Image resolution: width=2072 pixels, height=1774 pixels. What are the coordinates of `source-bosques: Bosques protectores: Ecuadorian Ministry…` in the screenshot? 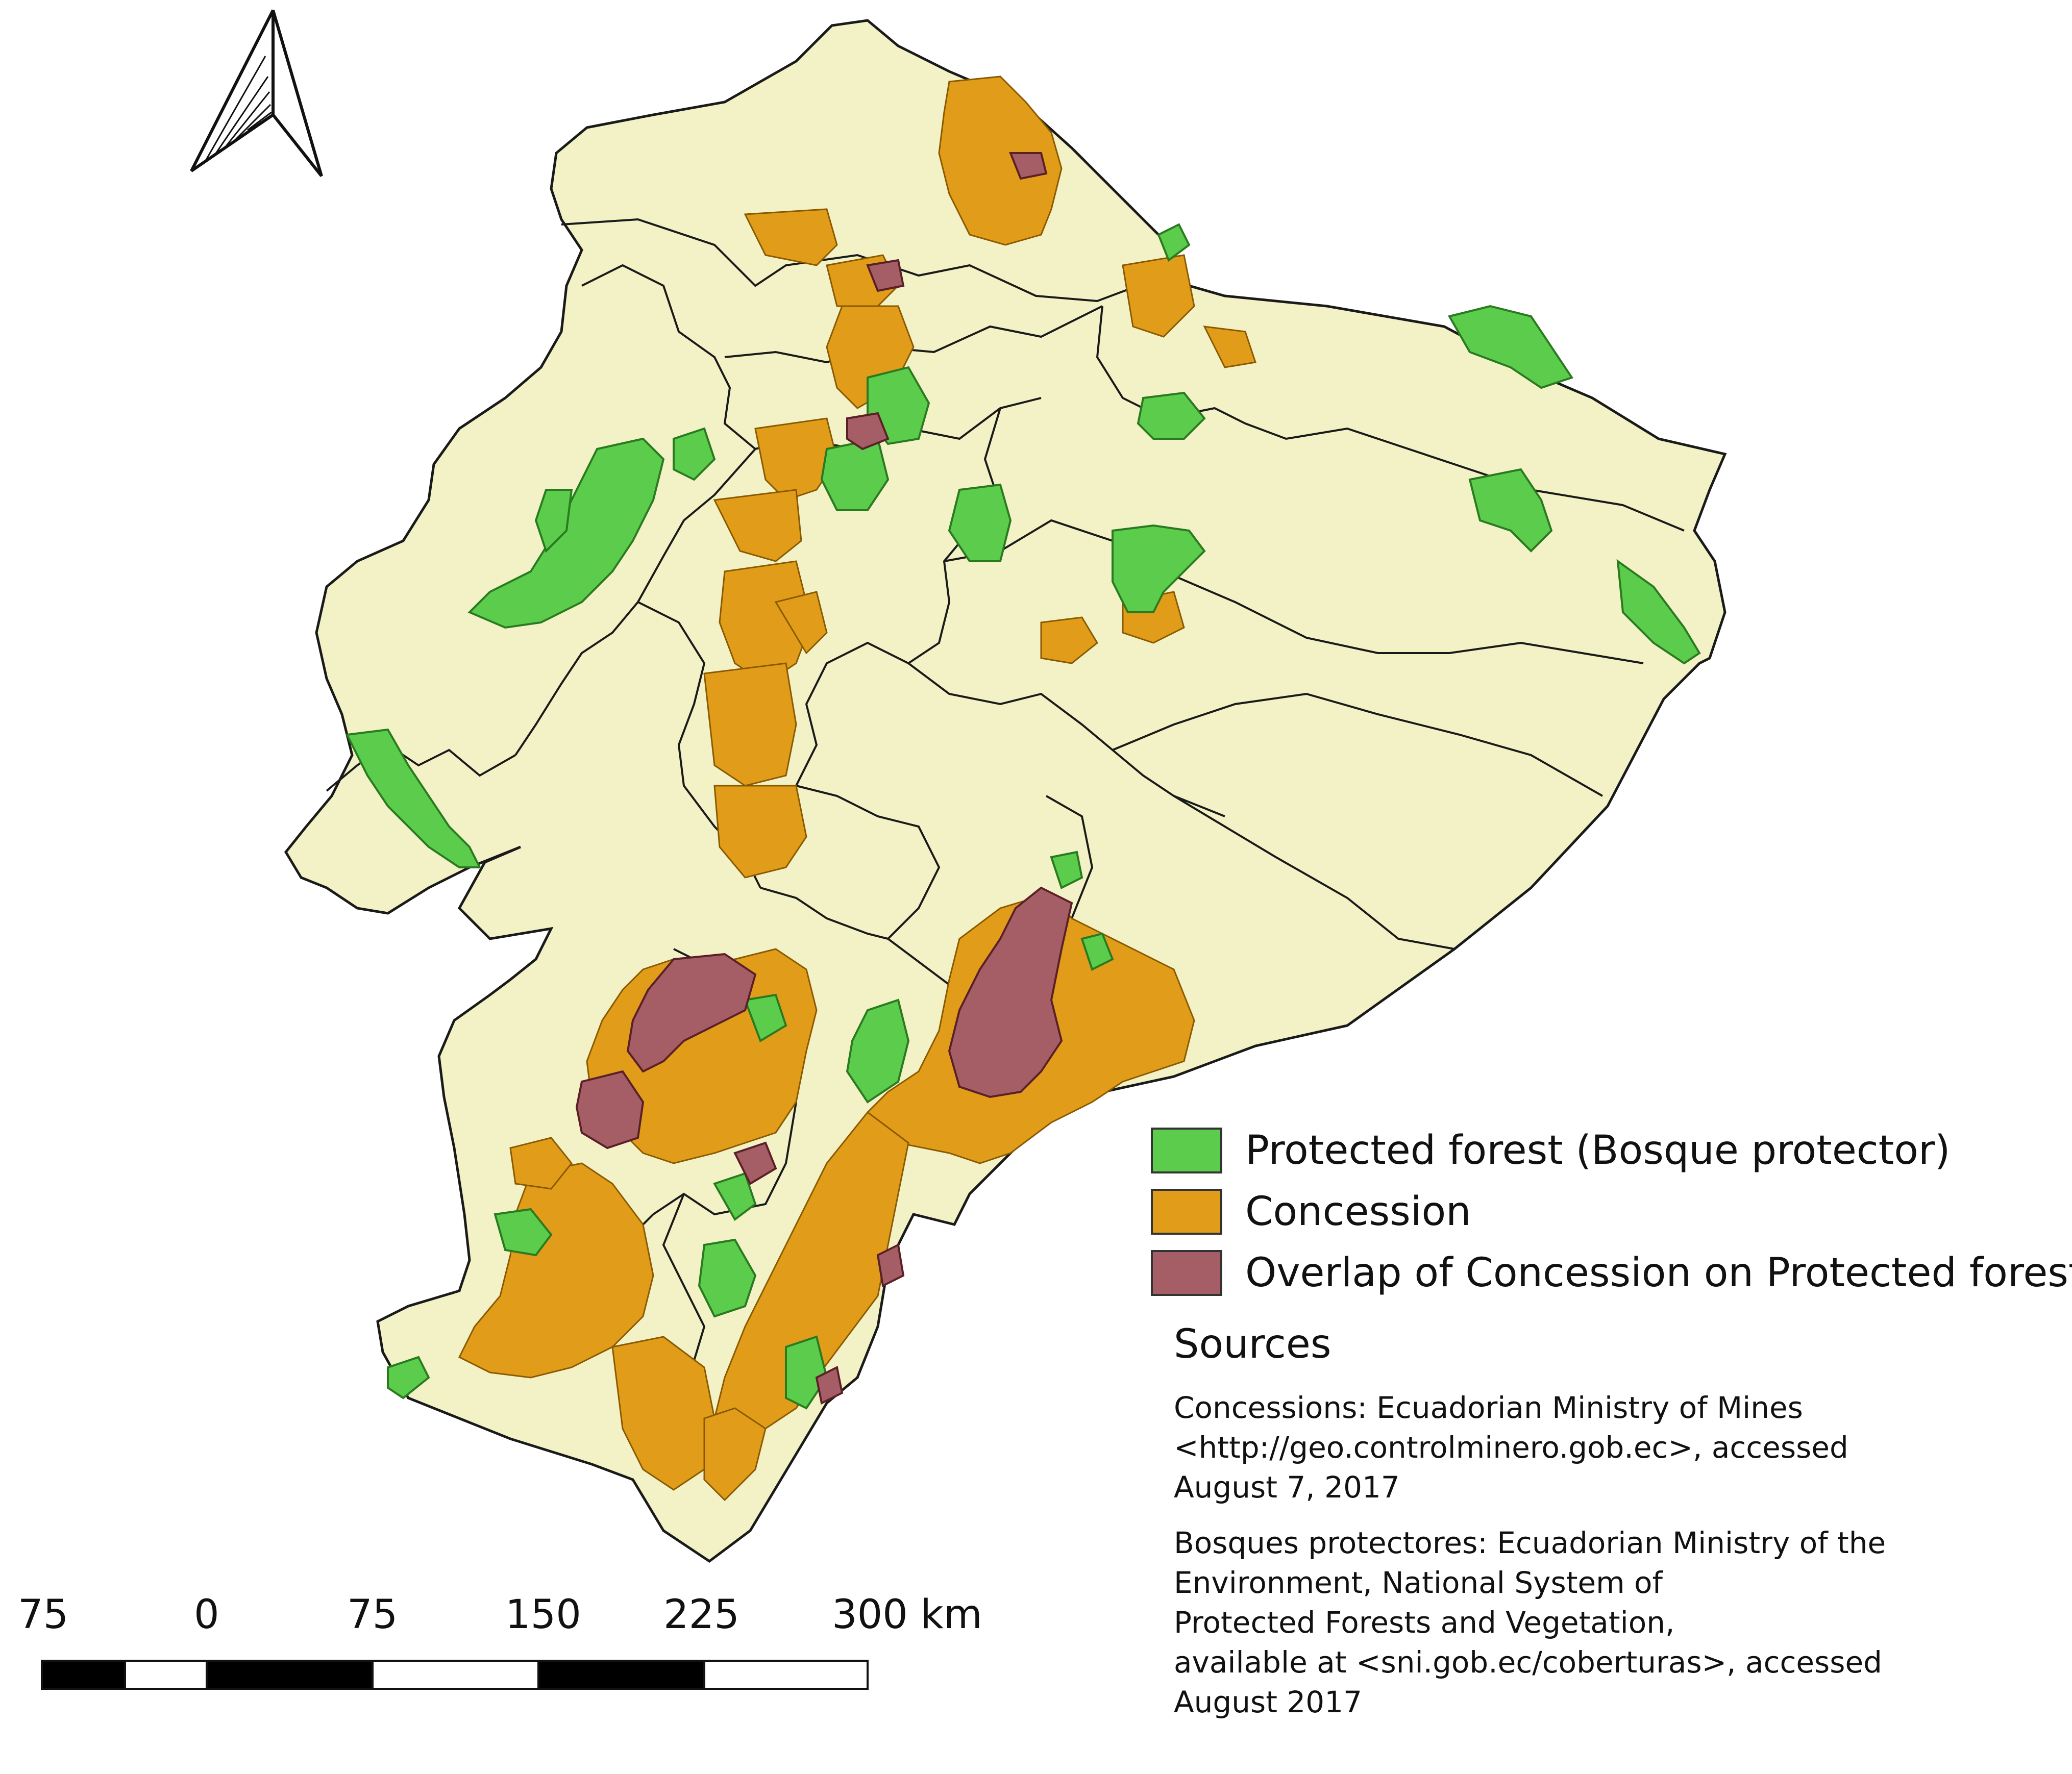 It's located at (1530, 1622).